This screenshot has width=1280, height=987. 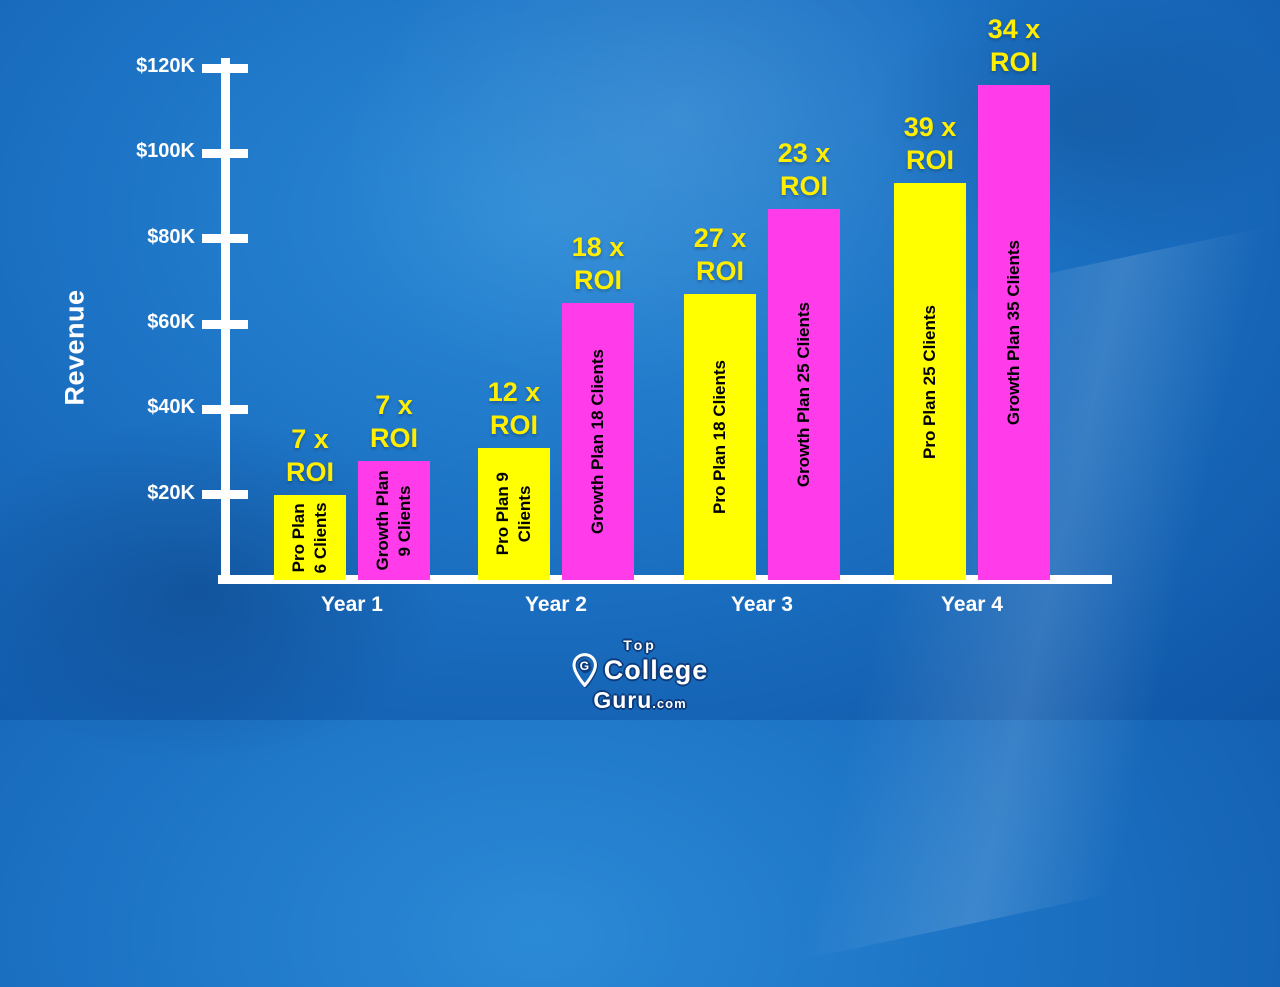 I want to click on bar-client-label: Growth Plan 25 Clients, so click(x=803, y=394).